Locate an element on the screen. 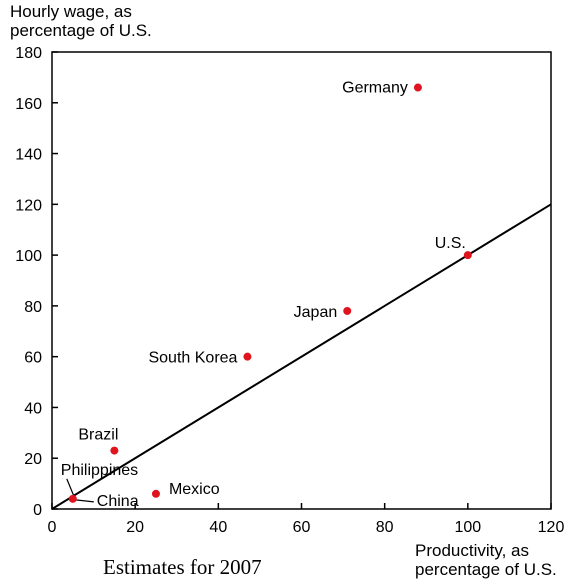 This screenshot has width=568, height=580. y-tick-label: 180 is located at coordinates (28, 53).